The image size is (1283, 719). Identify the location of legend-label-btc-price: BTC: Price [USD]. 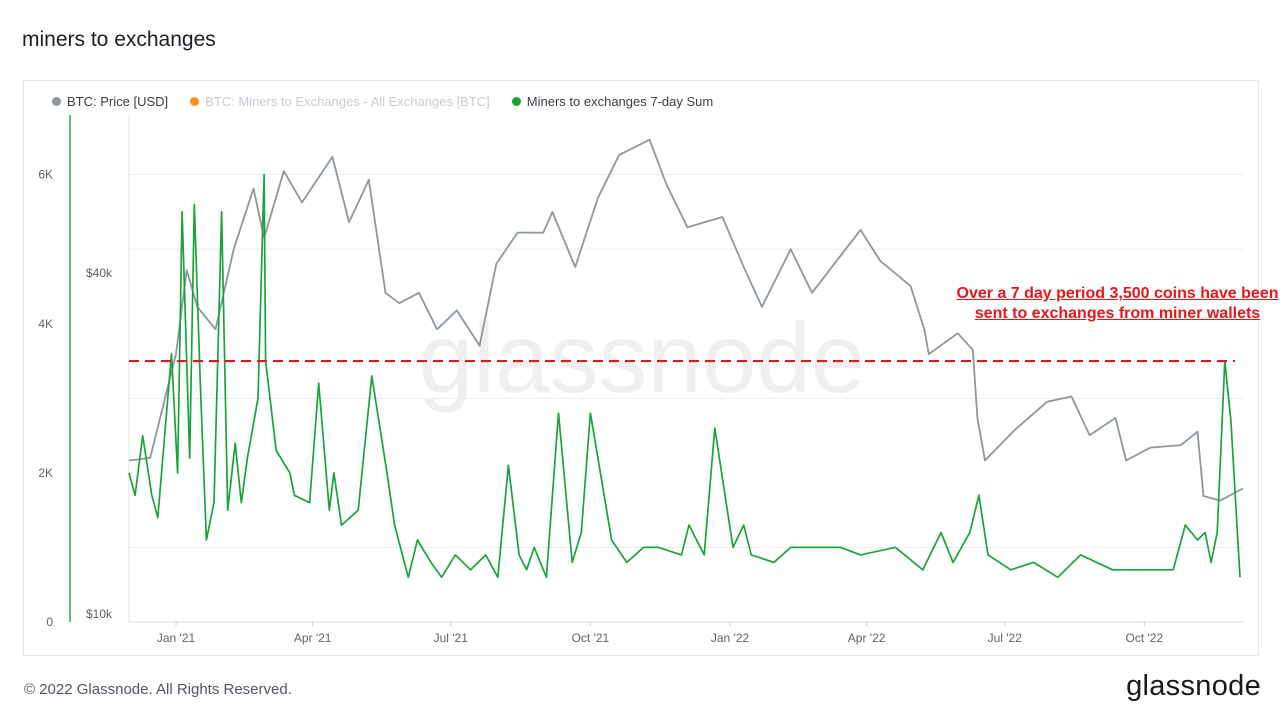
(118, 101).